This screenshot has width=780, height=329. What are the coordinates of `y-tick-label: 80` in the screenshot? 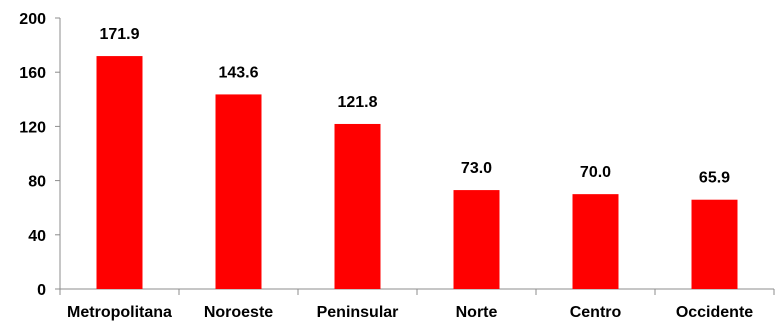 It's located at (37, 182).